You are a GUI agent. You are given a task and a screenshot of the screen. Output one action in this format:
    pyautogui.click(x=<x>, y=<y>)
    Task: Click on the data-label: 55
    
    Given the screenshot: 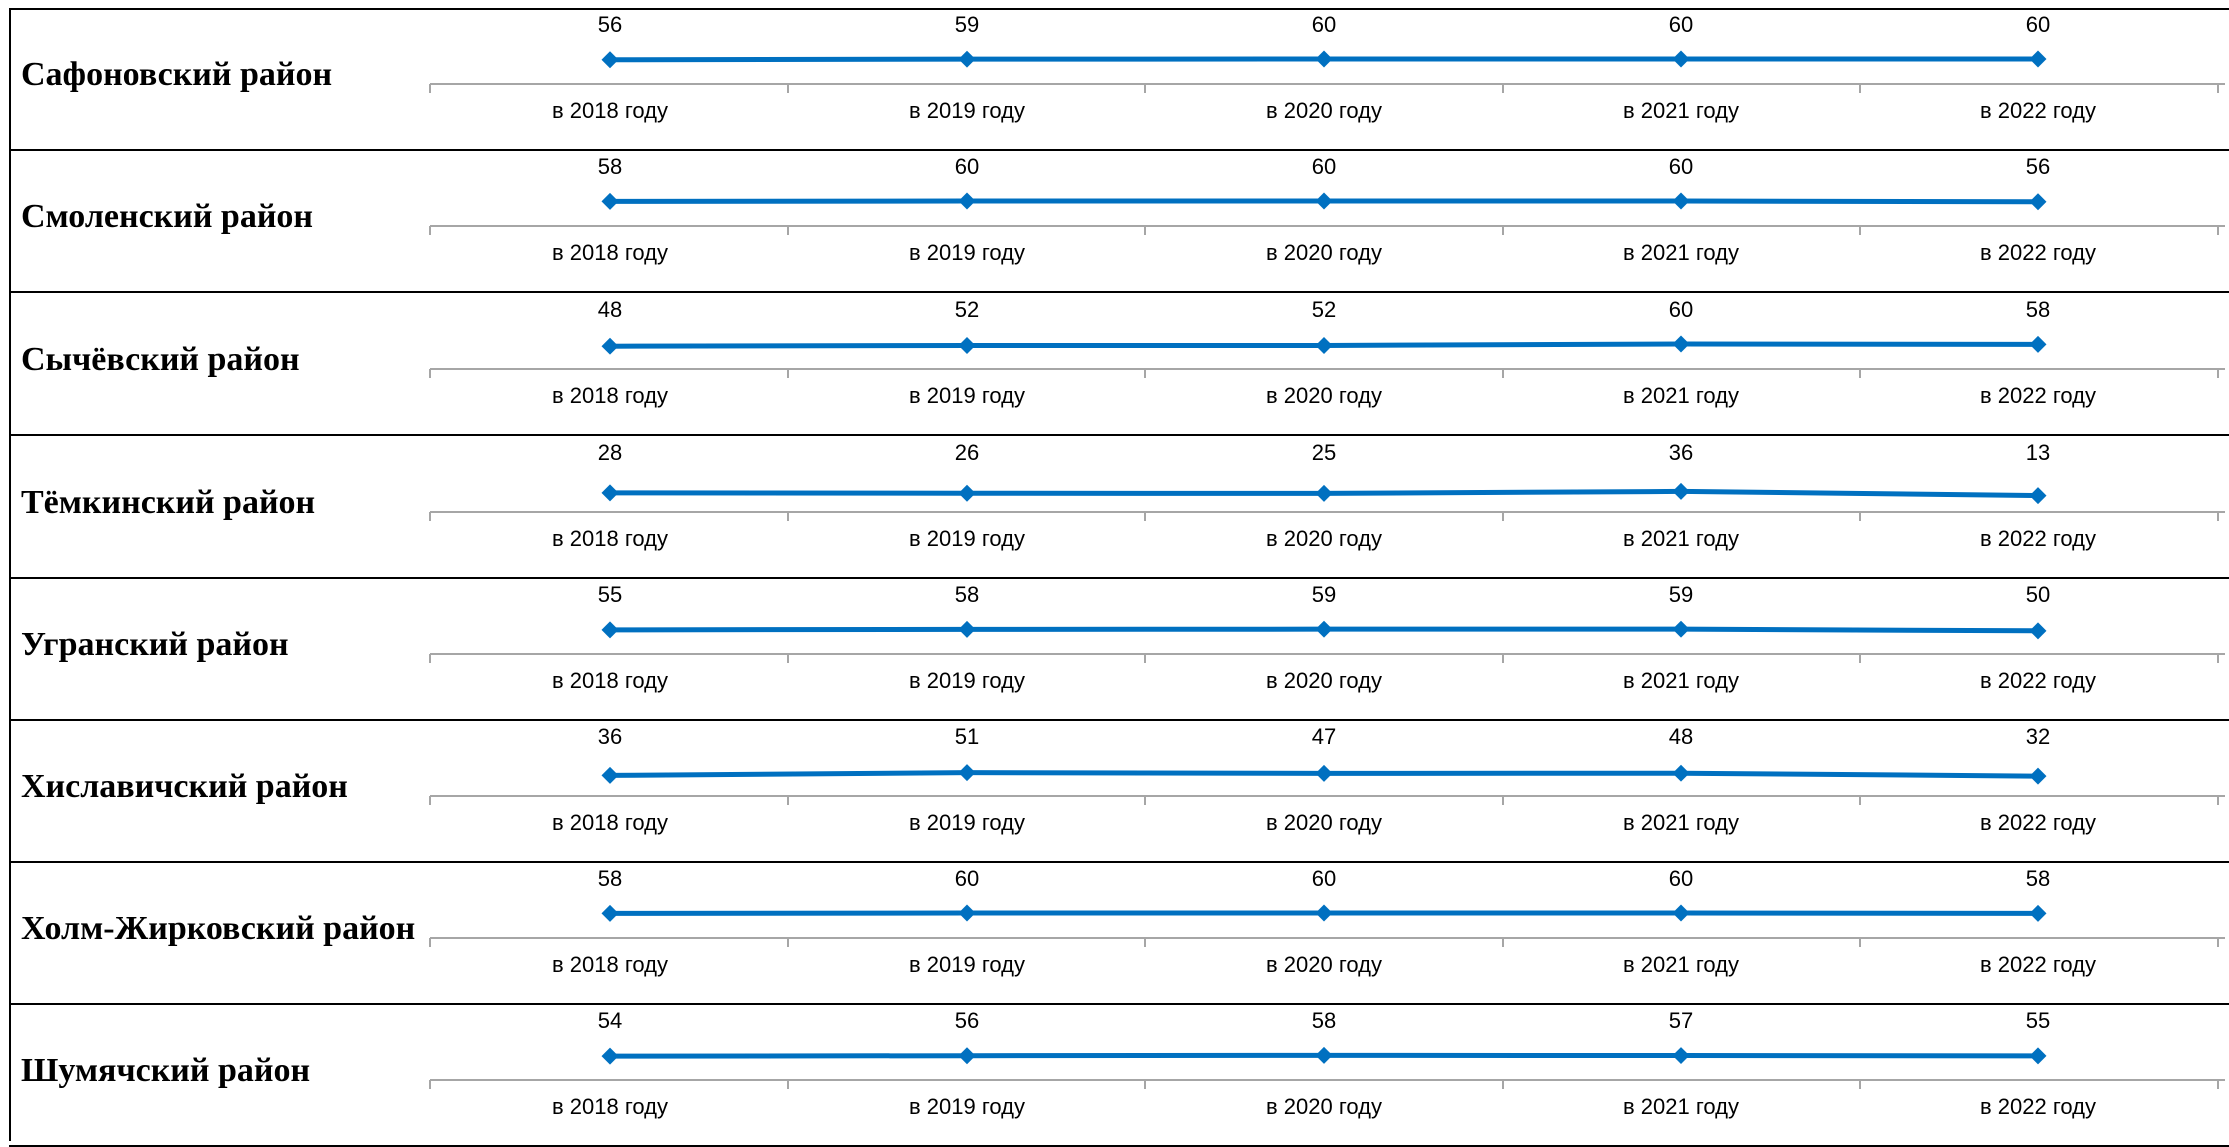 What is the action you would take?
    pyautogui.click(x=2038, y=1020)
    